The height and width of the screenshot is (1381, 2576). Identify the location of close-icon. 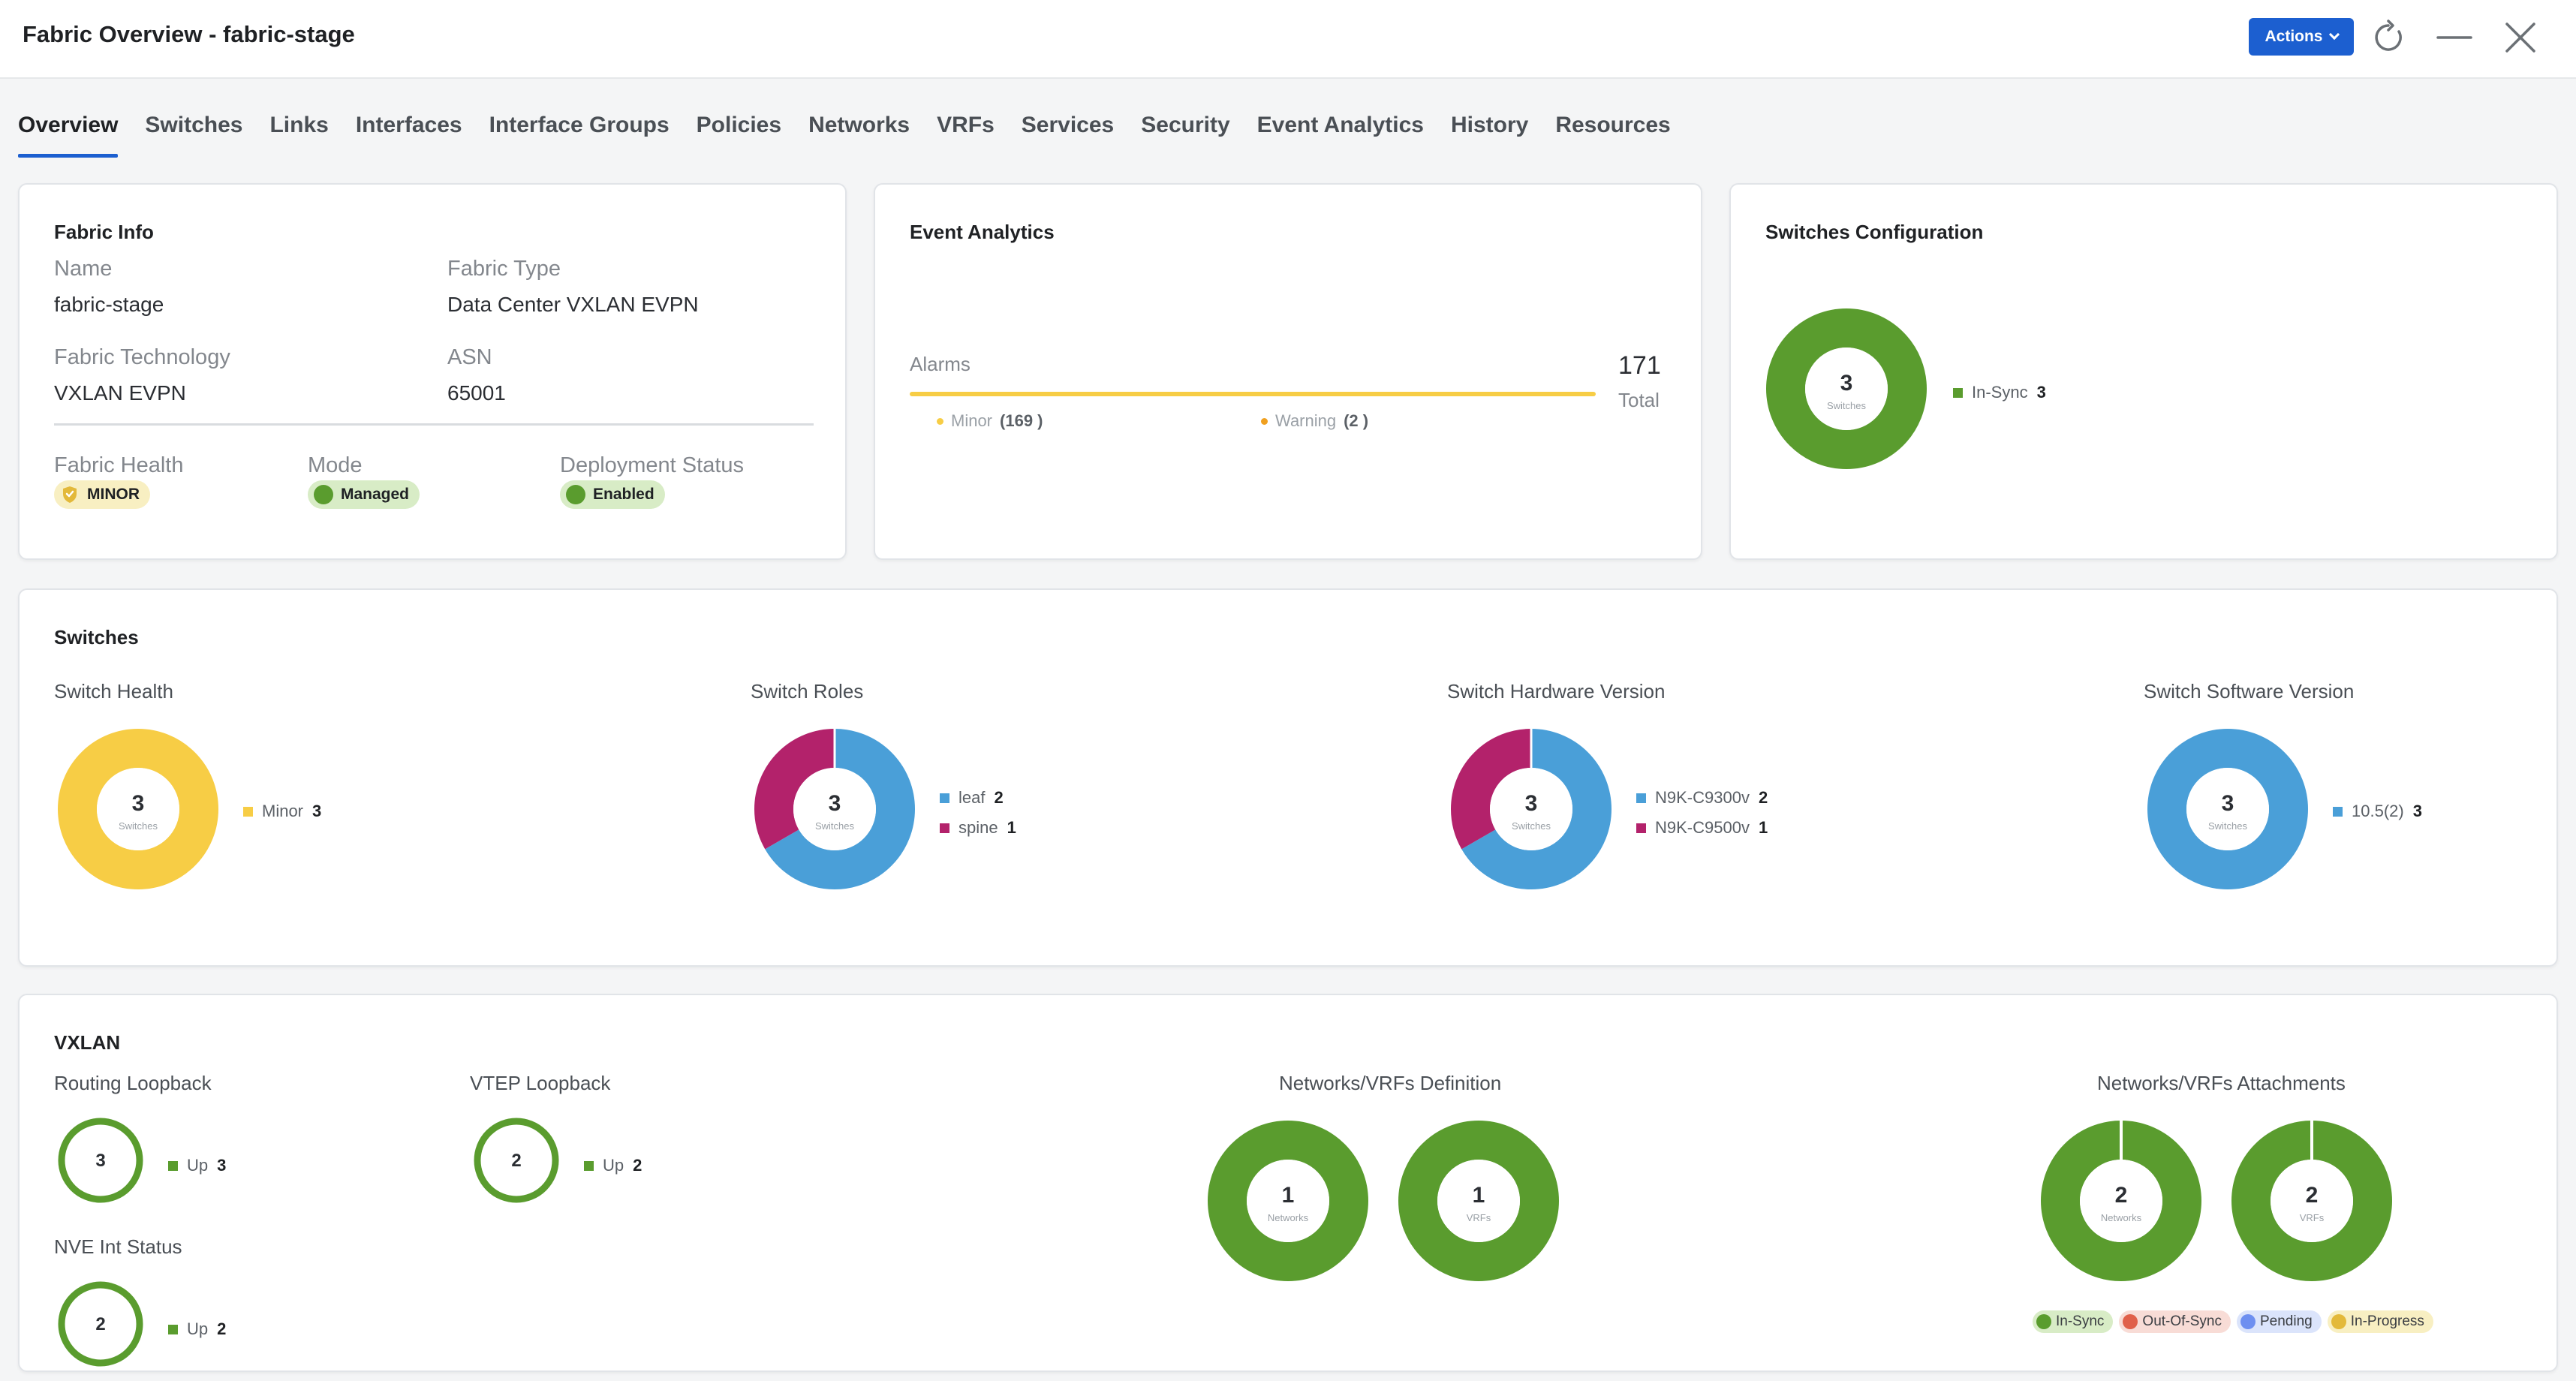
(2520, 38).